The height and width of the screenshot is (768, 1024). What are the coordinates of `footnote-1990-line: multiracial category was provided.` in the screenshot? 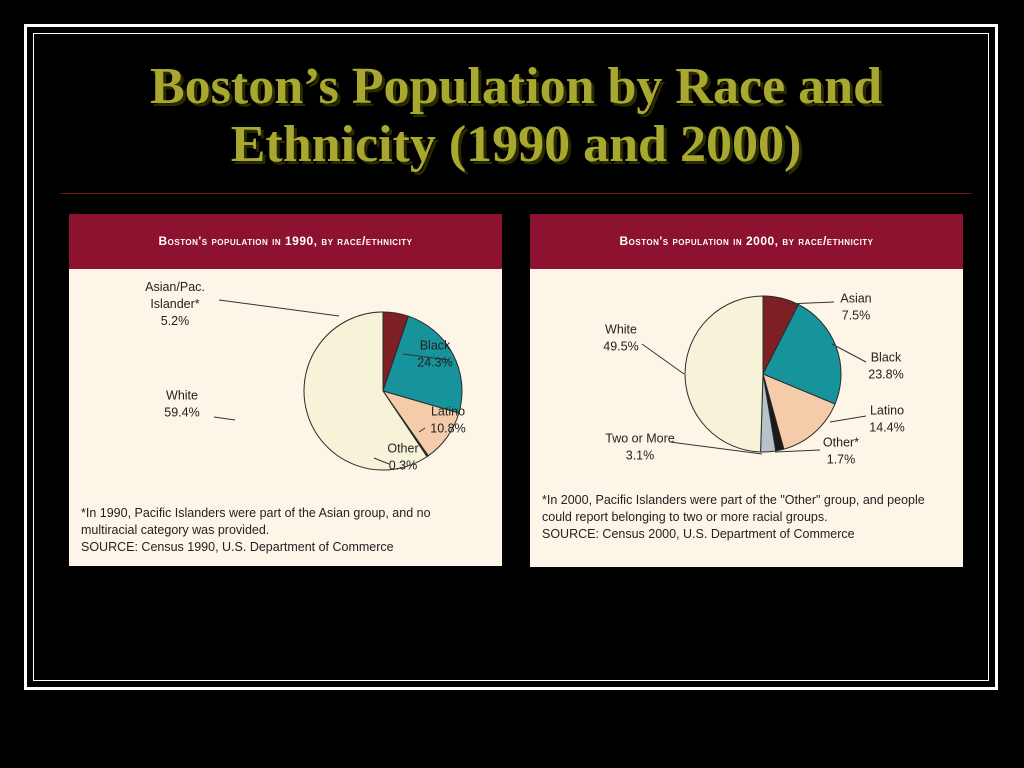 It's located at (175, 530).